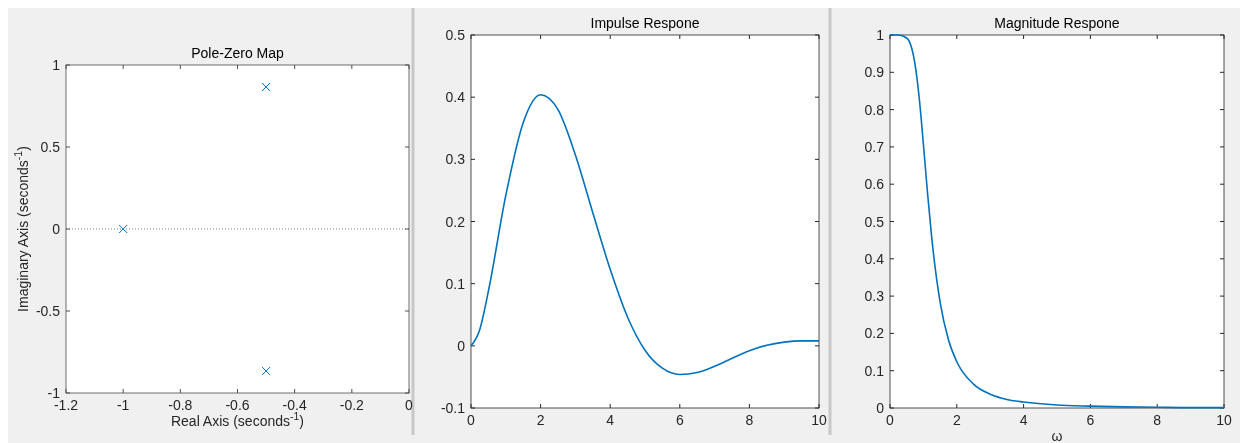  Describe the element at coordinates (874, 109) in the screenshot. I see `y-tick-label: 0.8` at that location.